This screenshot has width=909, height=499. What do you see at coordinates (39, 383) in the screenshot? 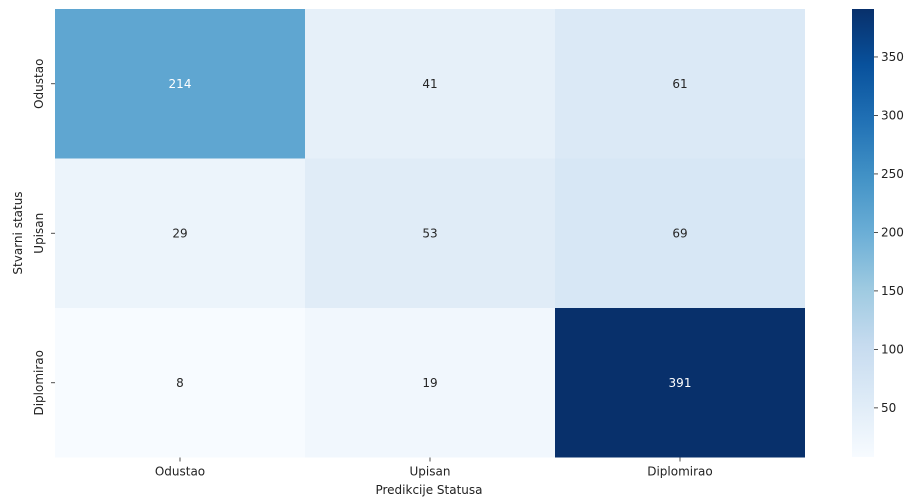
I see `y-tick-label: Diplomirao` at bounding box center [39, 383].